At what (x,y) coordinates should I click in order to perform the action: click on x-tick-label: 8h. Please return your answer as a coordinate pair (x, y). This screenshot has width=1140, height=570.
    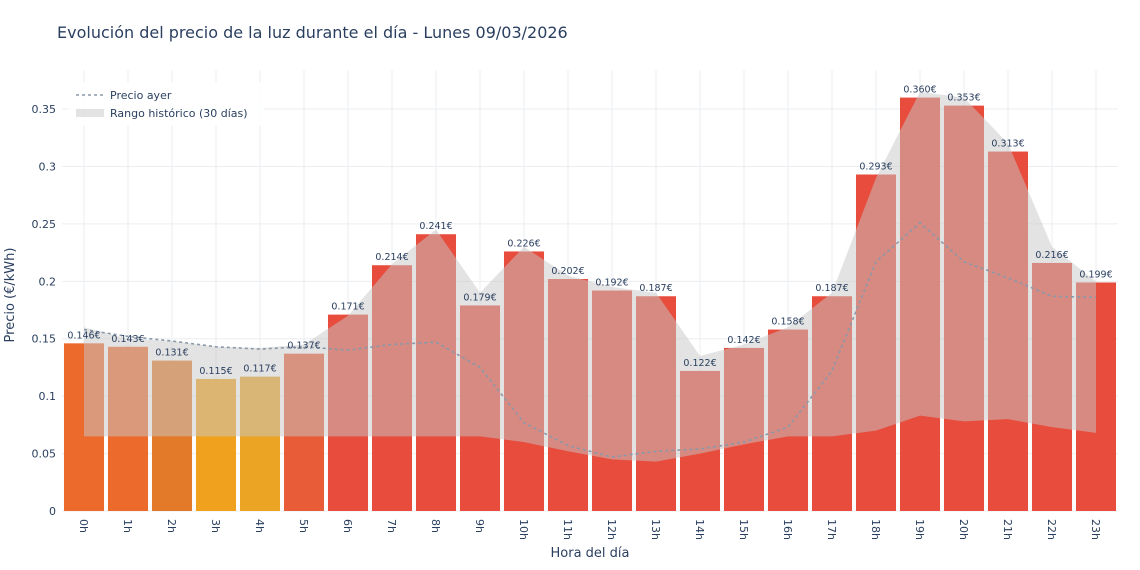
    Looking at the image, I should click on (435, 526).